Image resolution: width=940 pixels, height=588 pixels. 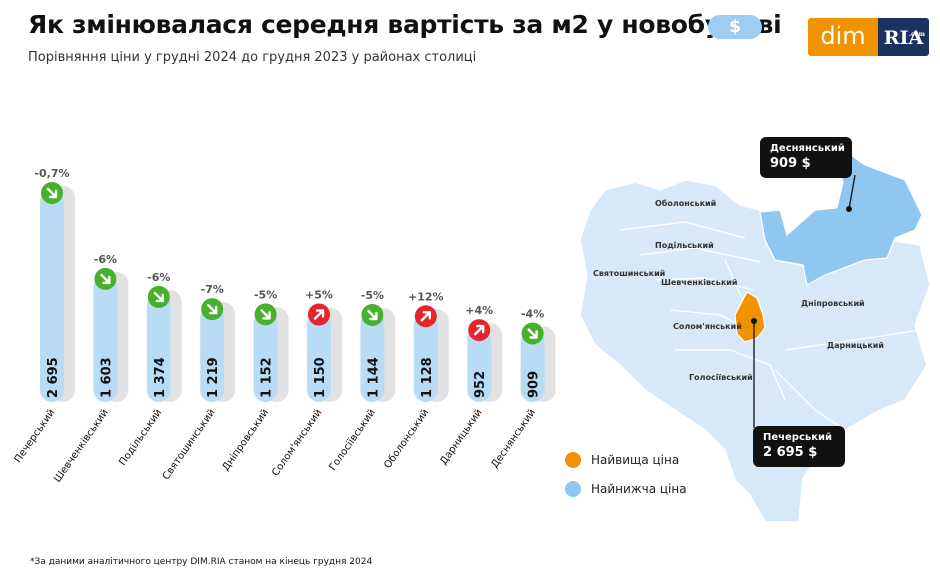 What do you see at coordinates (629, 273) in the screenshot?
I see `map-label-sviatoshynskyi: Святошинський` at bounding box center [629, 273].